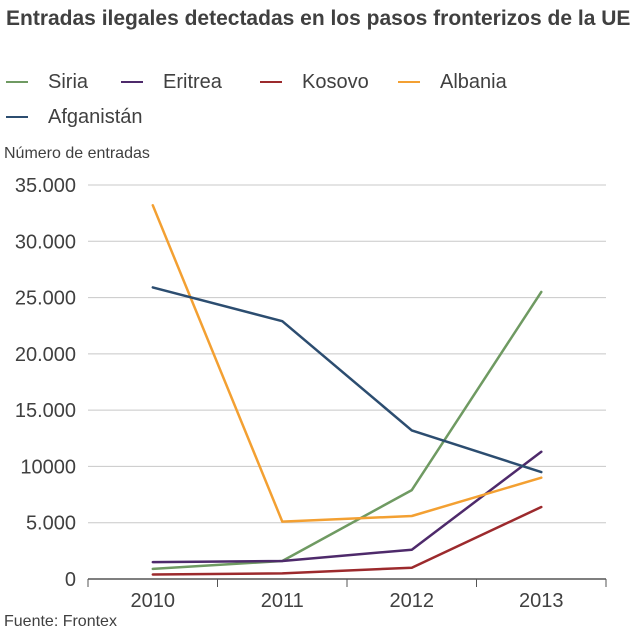 The image size is (640, 633). What do you see at coordinates (48, 467) in the screenshot?
I see `y-tick-label: 10000` at bounding box center [48, 467].